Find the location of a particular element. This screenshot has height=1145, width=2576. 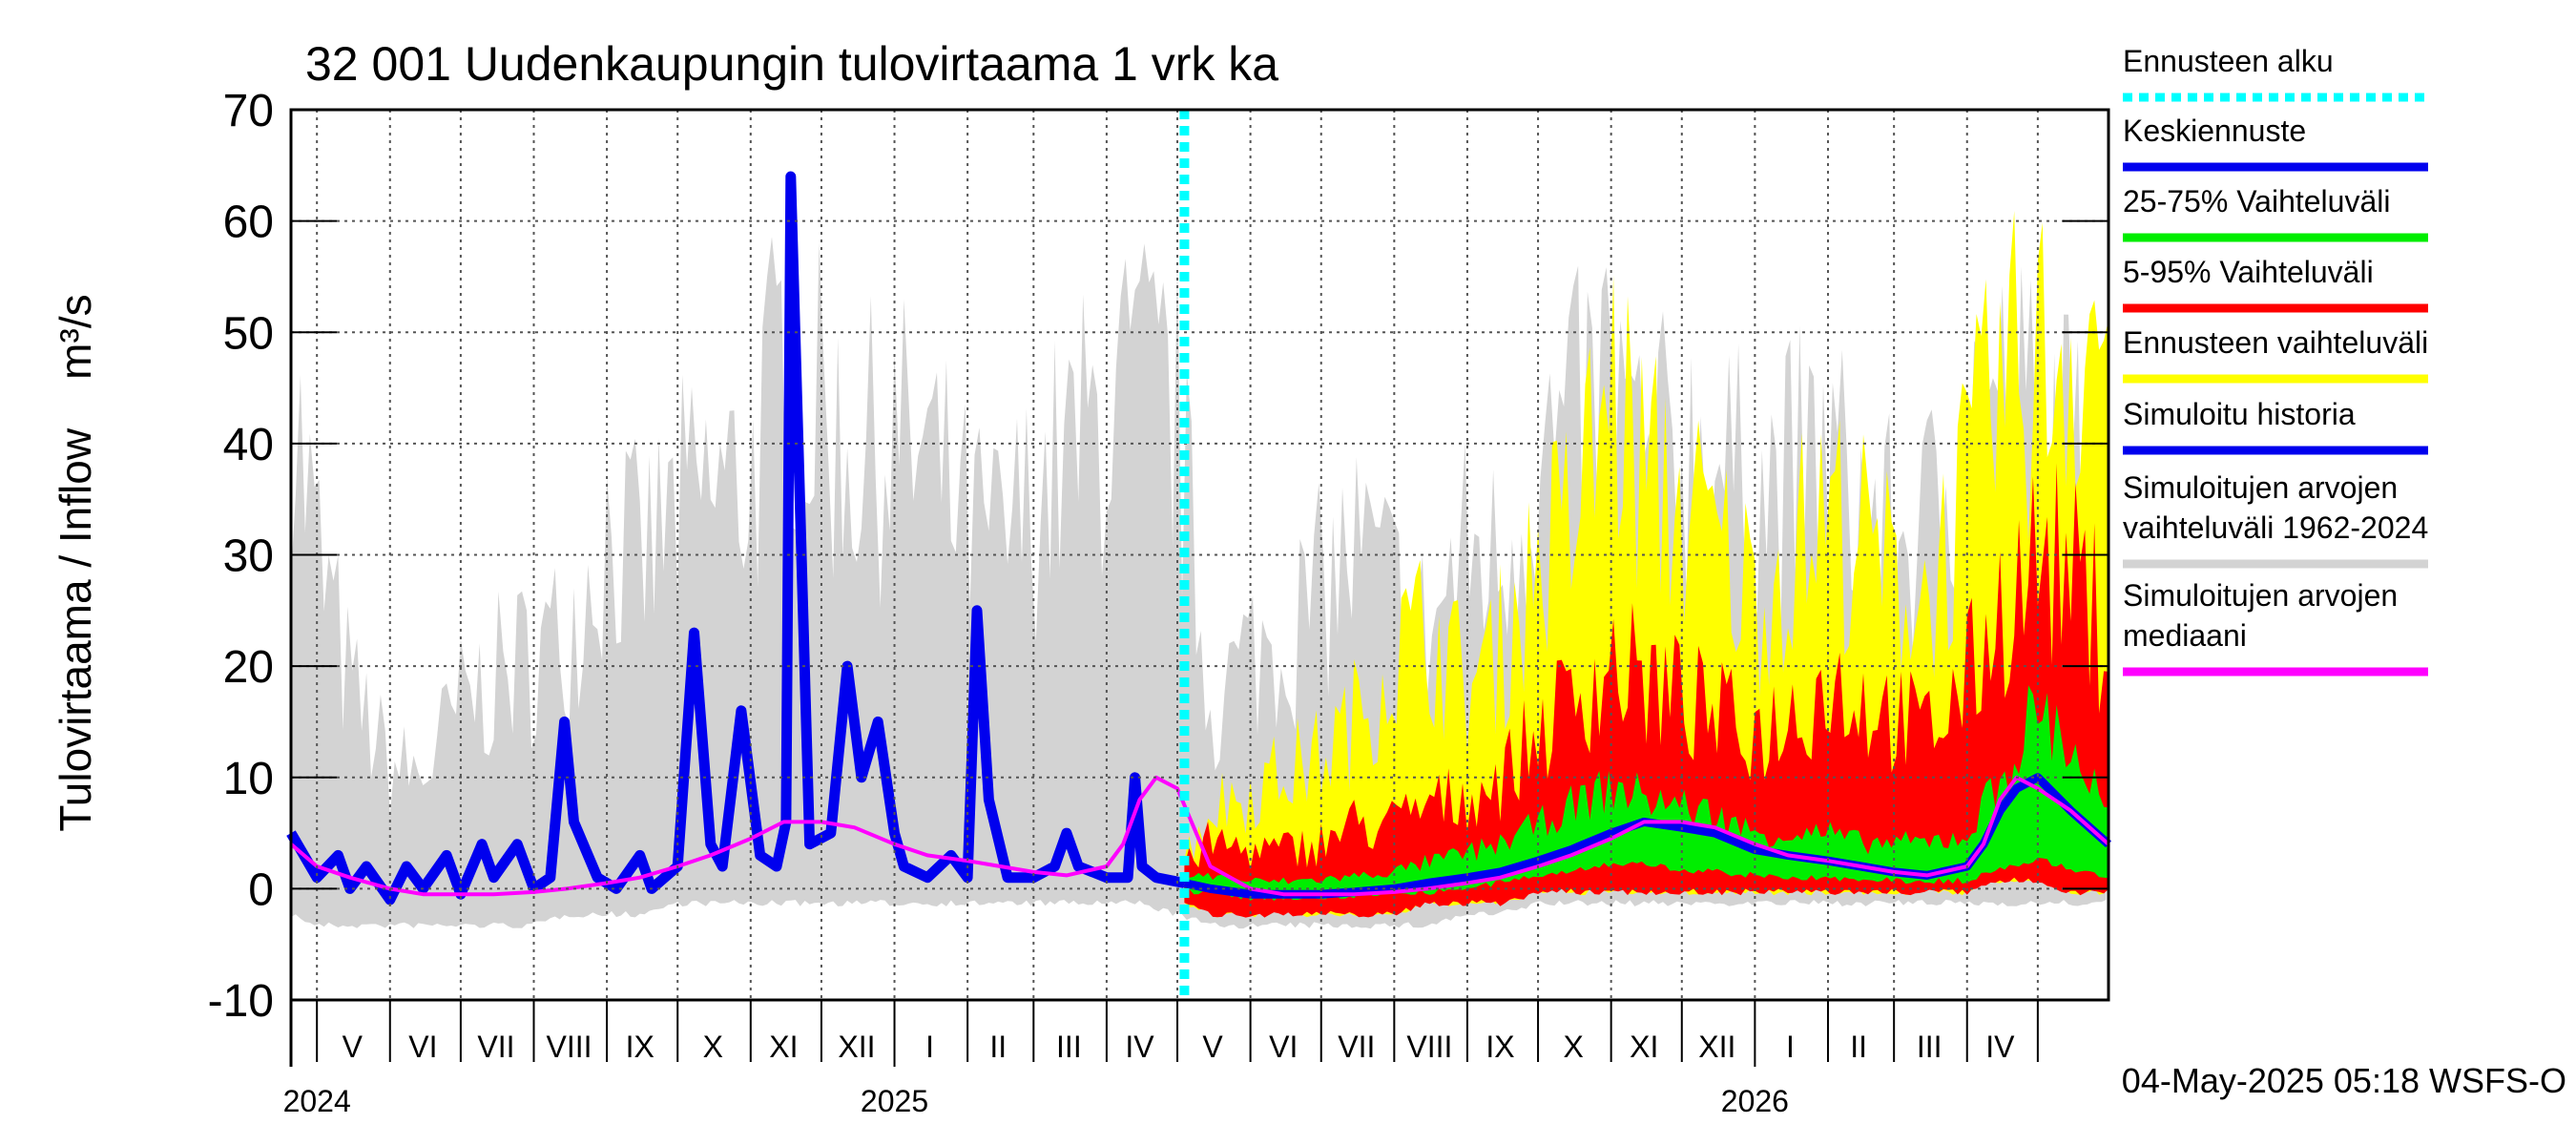

legend-label: 25-75% Vaihteluväli is located at coordinates (2256, 201).